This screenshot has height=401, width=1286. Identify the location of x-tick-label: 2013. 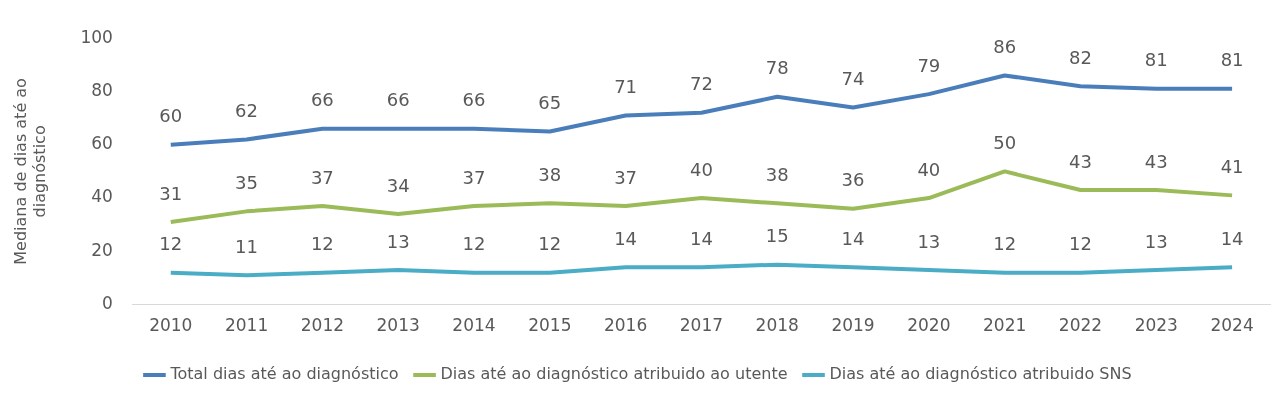
(398, 325).